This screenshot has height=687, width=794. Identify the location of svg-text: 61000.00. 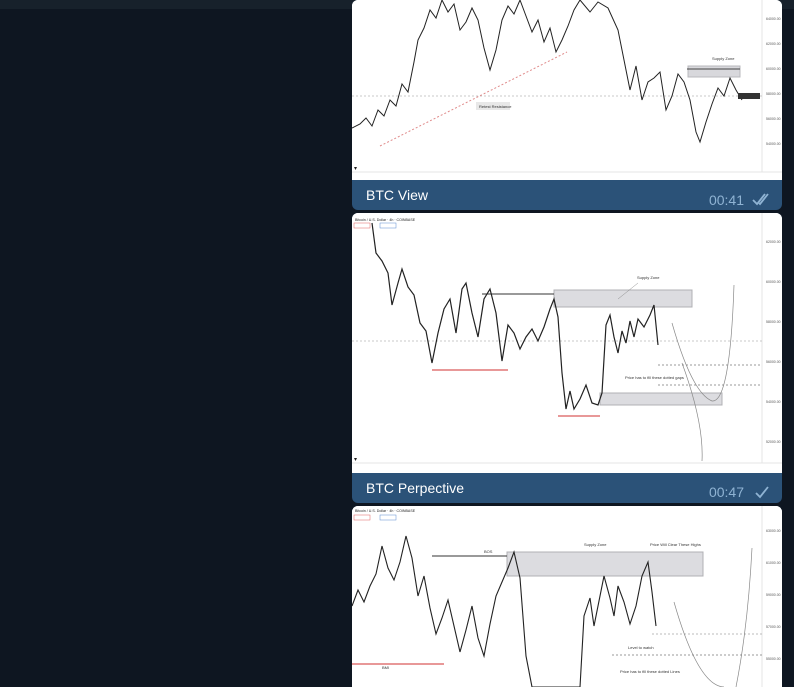
(773, 563).